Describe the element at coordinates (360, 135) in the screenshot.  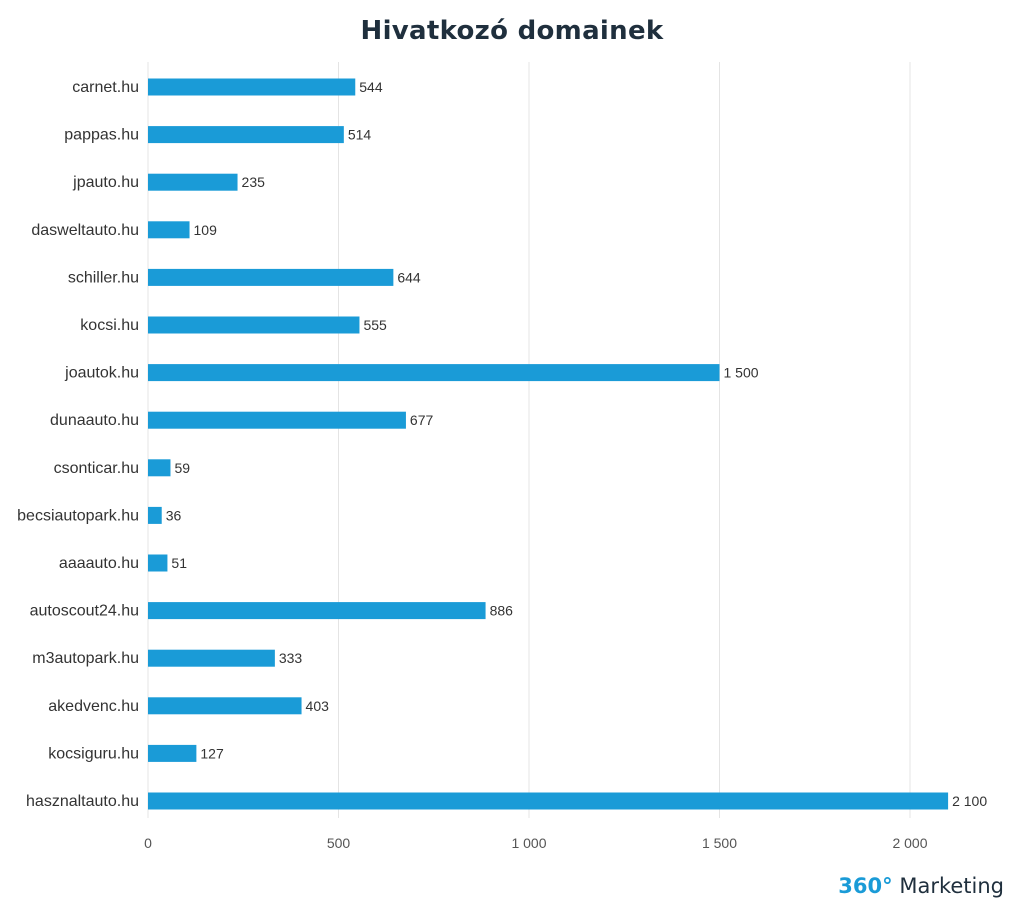
I see `data-label: 514` at that location.